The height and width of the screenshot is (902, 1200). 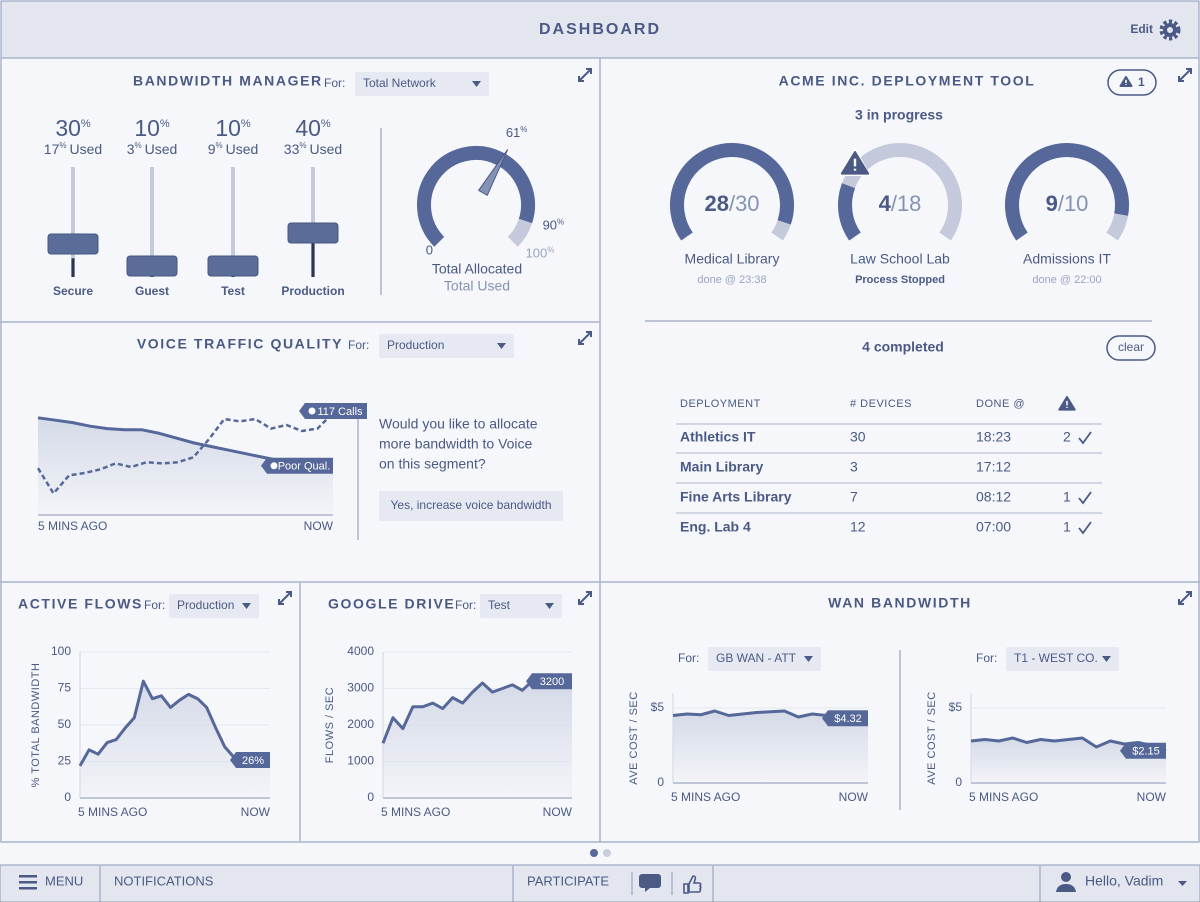 I want to click on gauge-caption: Total Allocated, so click(x=477, y=269).